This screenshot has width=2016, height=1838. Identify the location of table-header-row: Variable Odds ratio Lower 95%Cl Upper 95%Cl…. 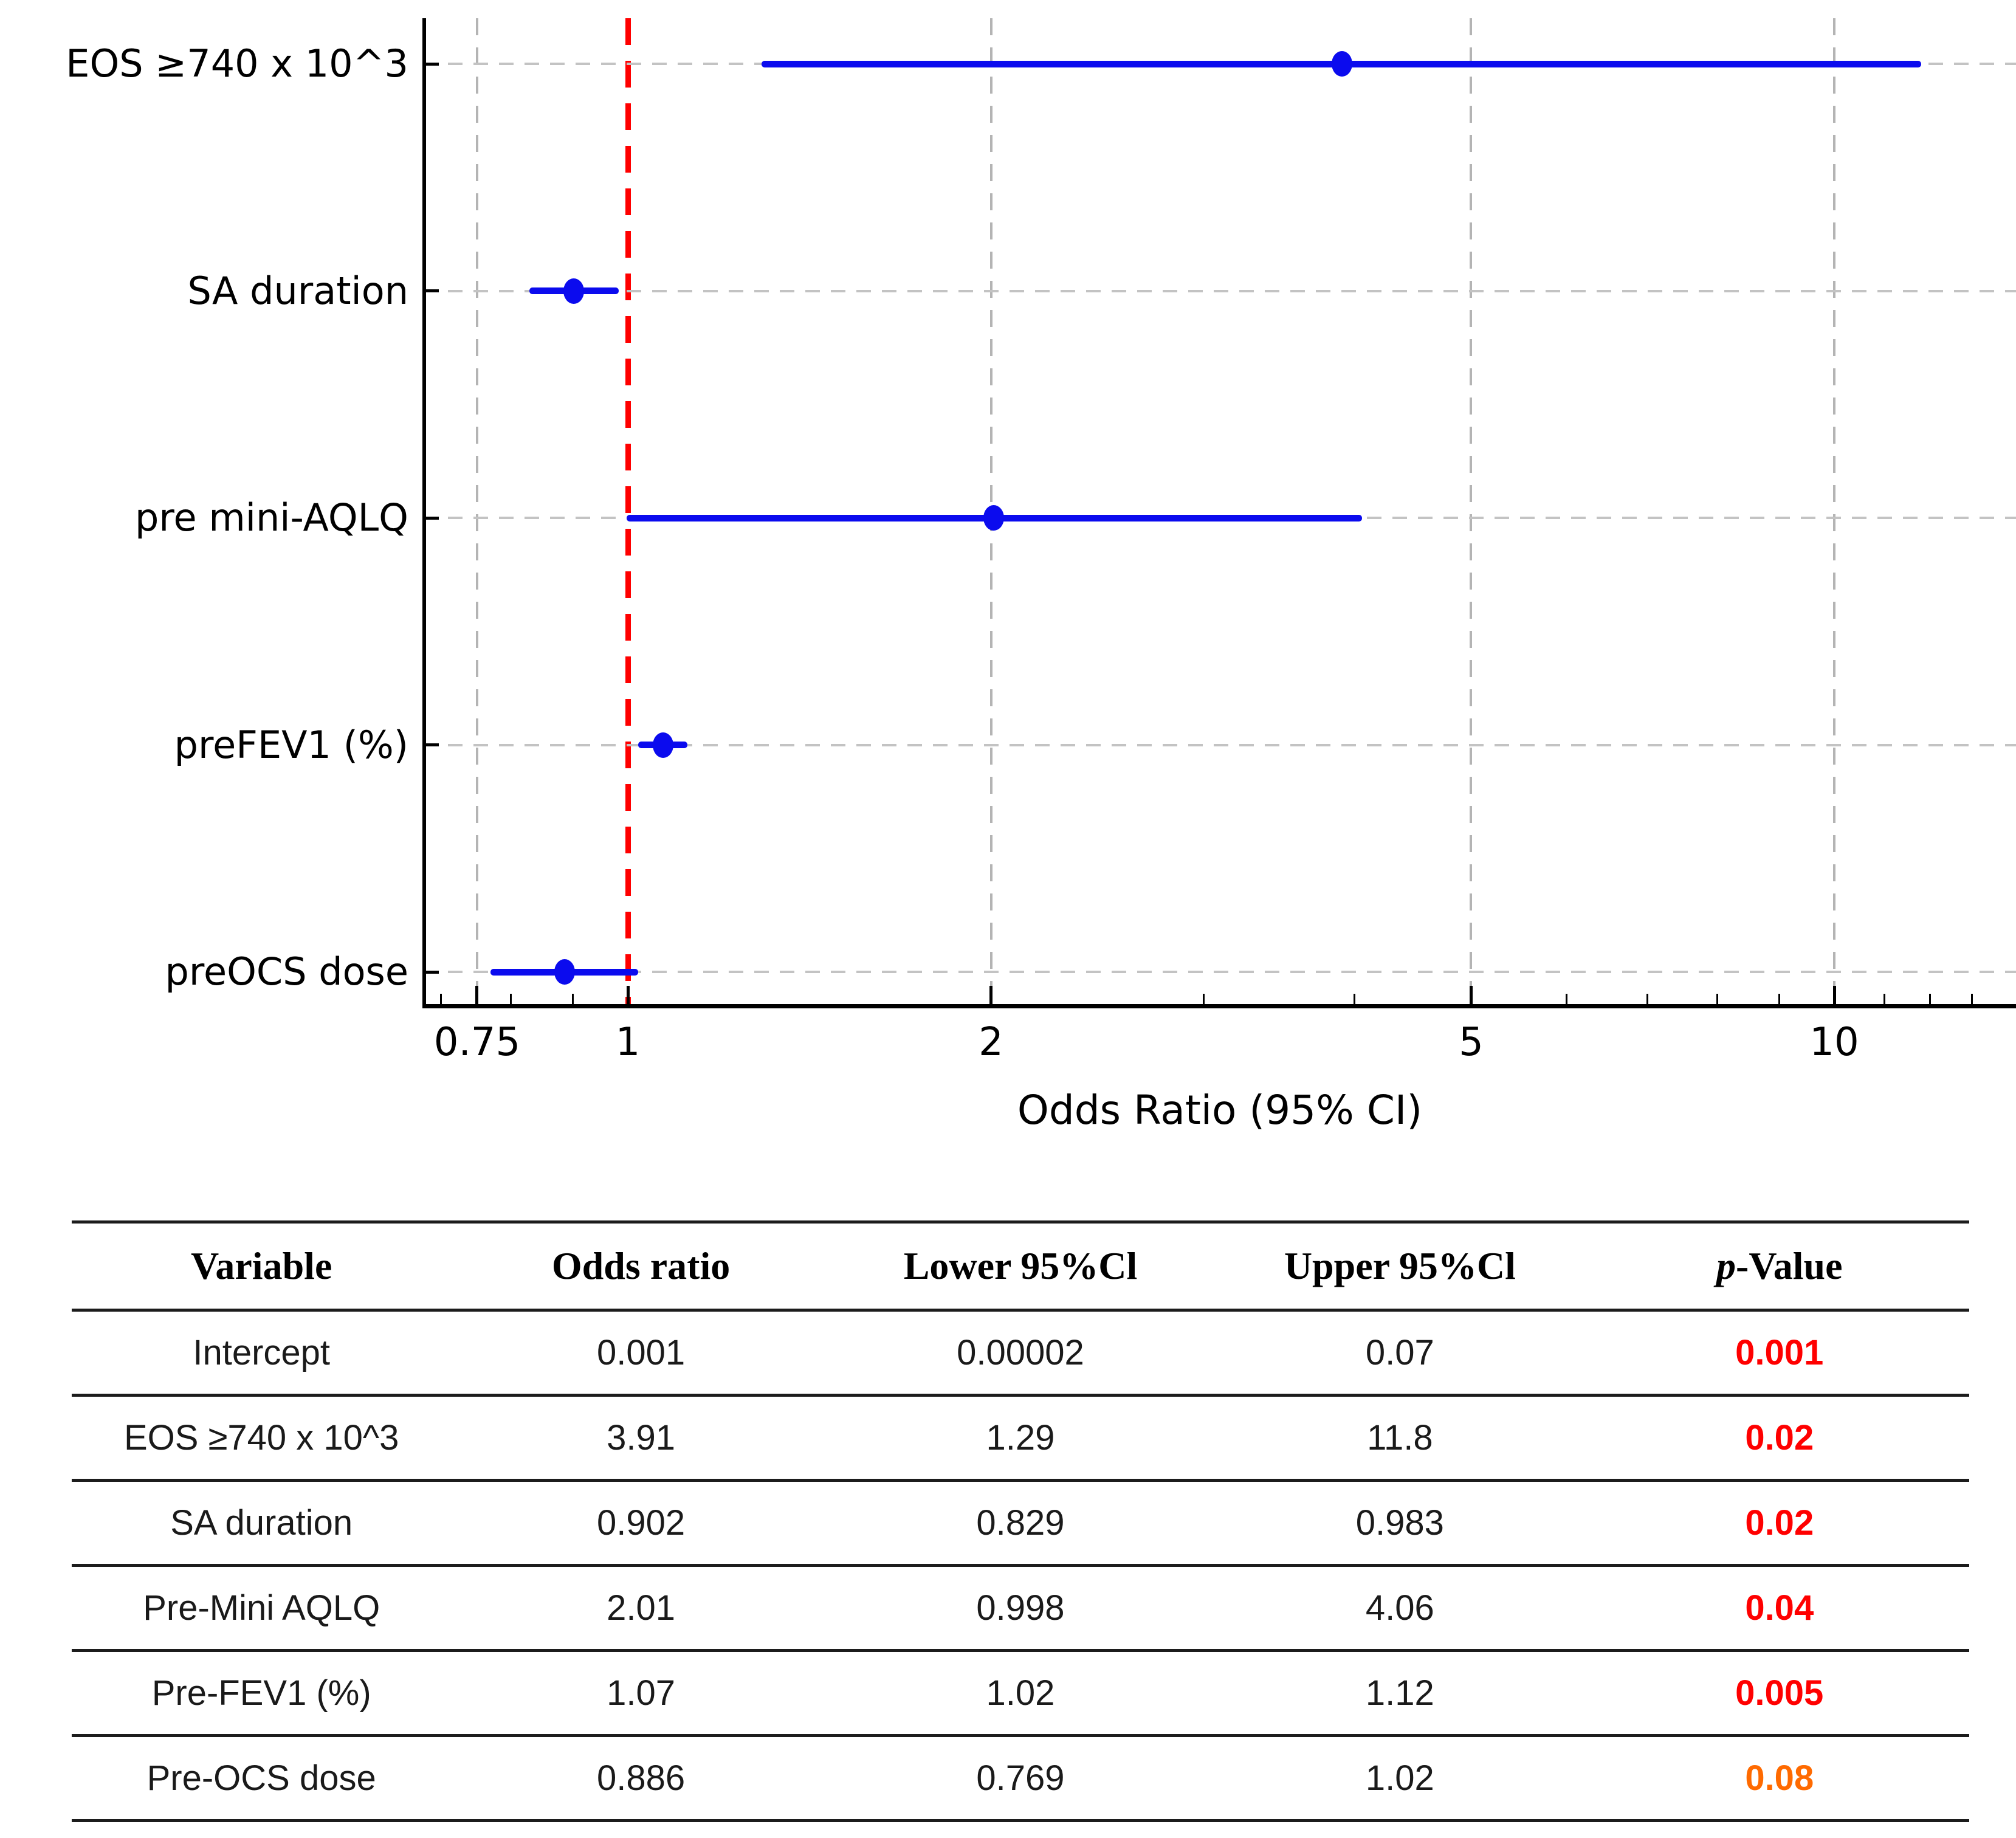
(1020, 1268).